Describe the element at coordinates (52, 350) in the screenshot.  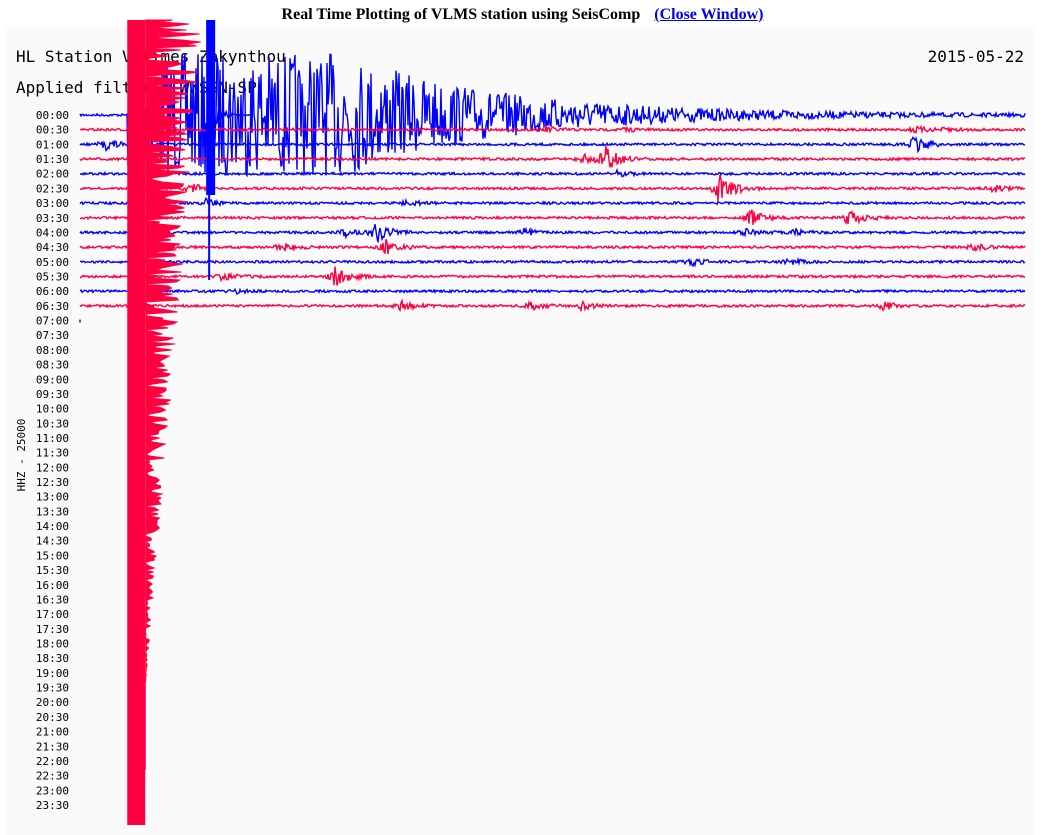
I see `row-time-label: 08:00` at that location.